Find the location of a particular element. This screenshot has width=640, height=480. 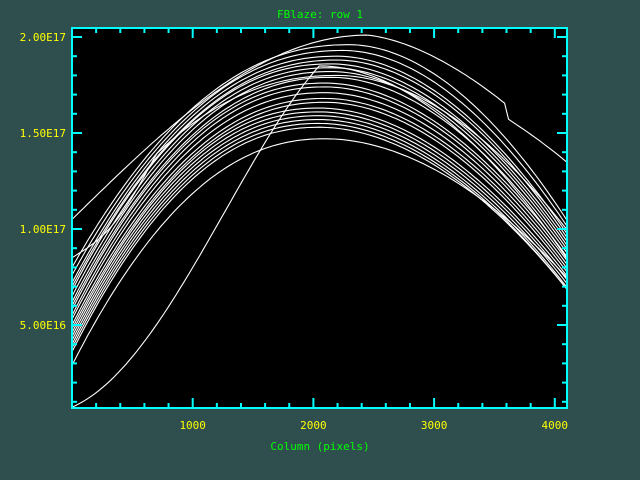

x-axis-label: Column (pixels) is located at coordinates (320, 446).